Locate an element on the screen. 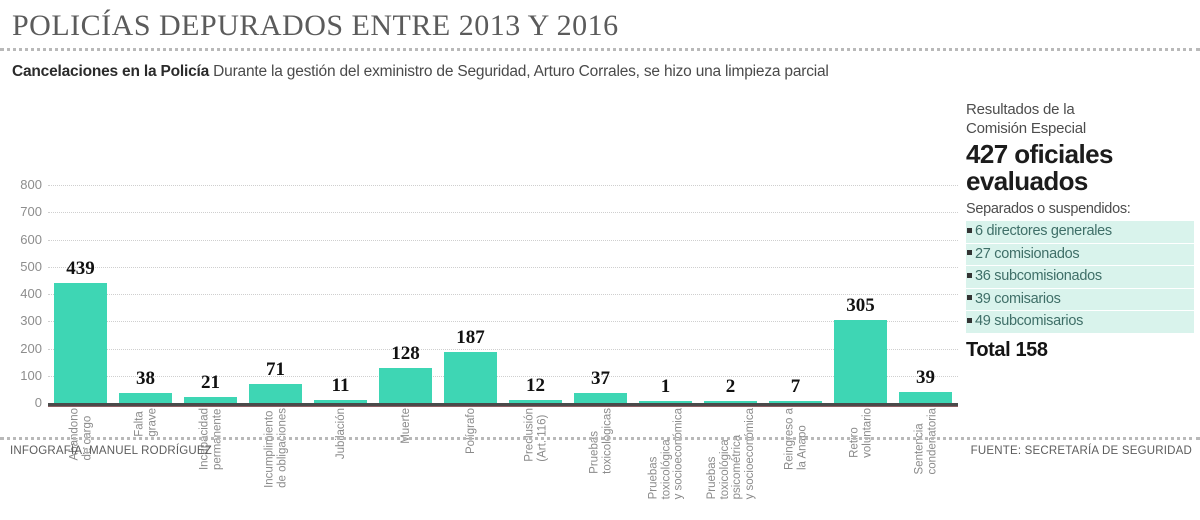 Image resolution: width=1200 pixels, height=520 pixels. subtitle-lead: Cancelaciones en la Policía is located at coordinates (111, 71).